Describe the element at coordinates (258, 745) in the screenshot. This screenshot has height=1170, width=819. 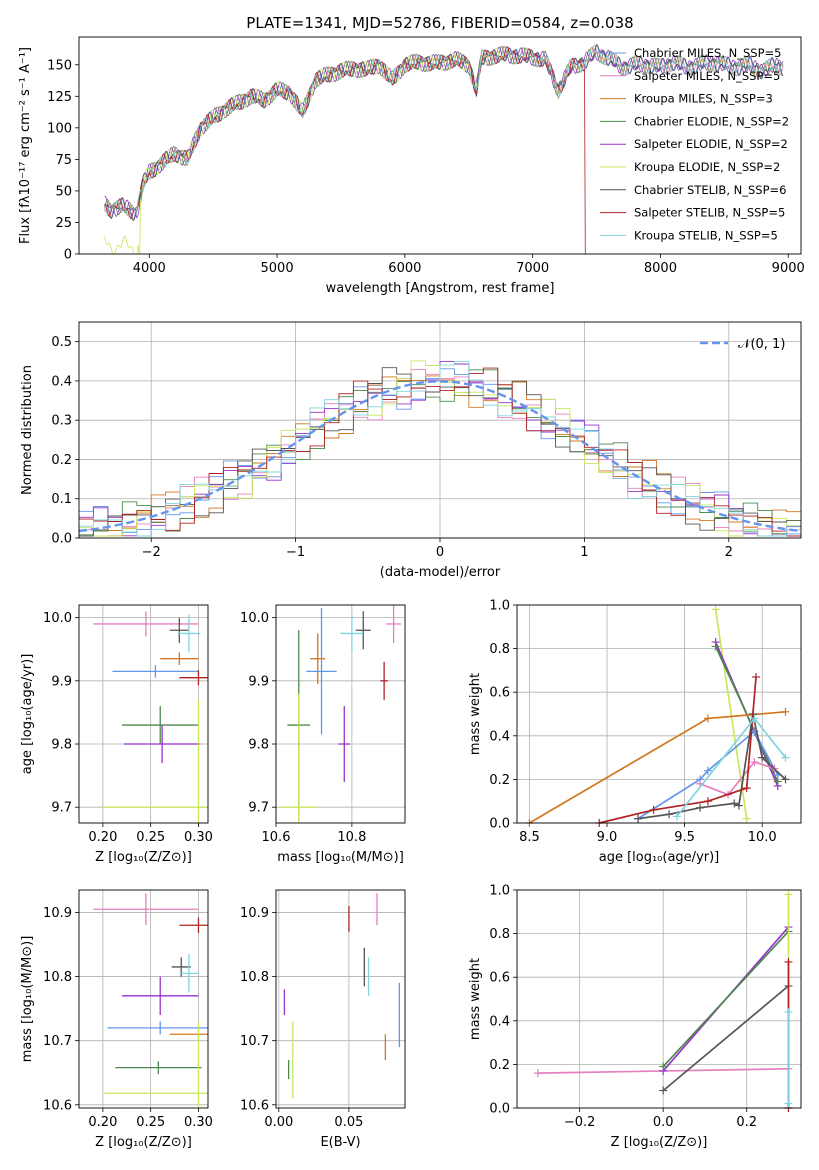
I see `y-tick-label: 9.8` at that location.